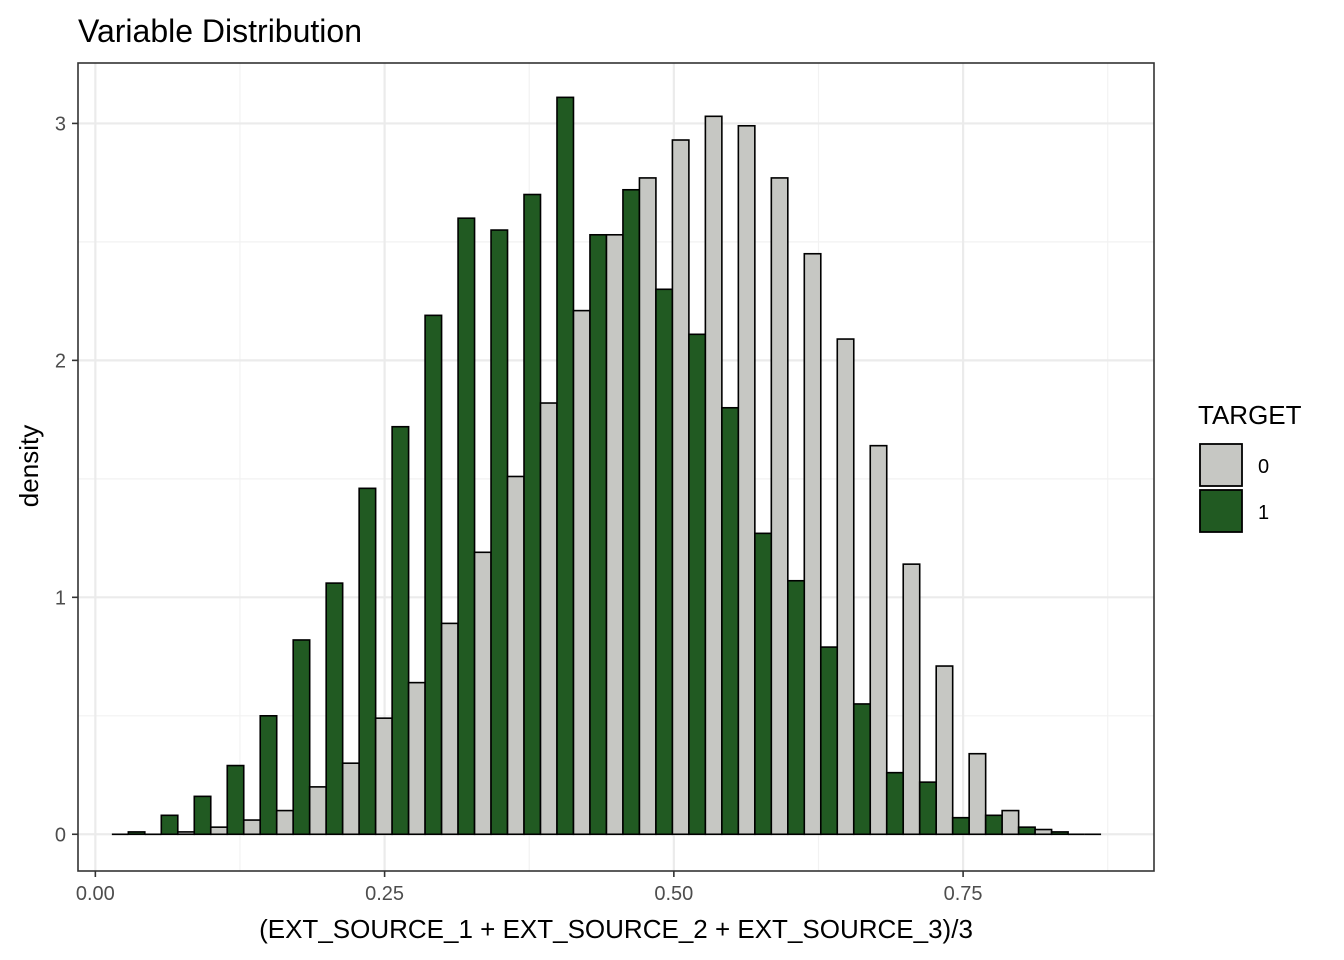 This screenshot has height=960, width=1344. What do you see at coordinates (673, 894) in the screenshot?
I see `x-tick-label: 0.50` at bounding box center [673, 894].